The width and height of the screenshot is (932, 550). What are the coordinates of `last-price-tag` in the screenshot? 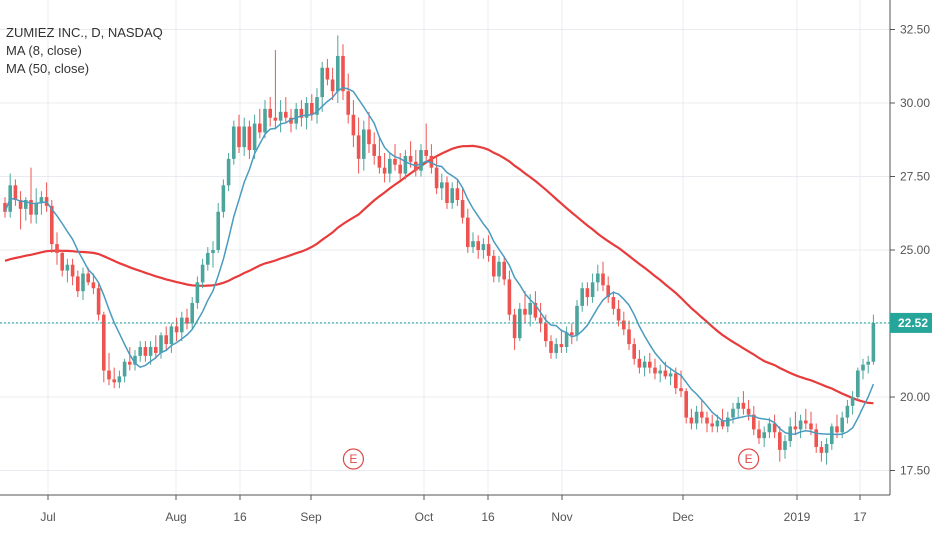 It's located at (911, 322).